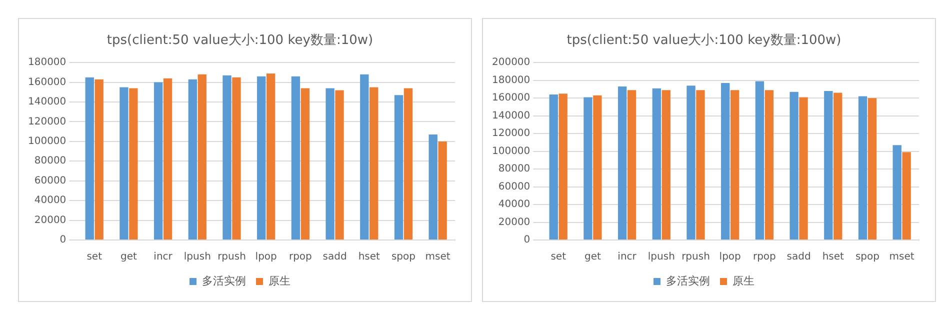 Image resolution: width=948 pixels, height=335 pixels. Describe the element at coordinates (511, 62) in the screenshot. I see `y-tick-label: 200000` at that location.